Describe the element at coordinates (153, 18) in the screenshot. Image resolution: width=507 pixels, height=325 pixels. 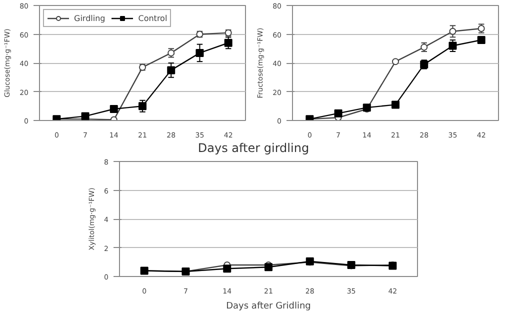
I see `legend-label: Control` at that location.